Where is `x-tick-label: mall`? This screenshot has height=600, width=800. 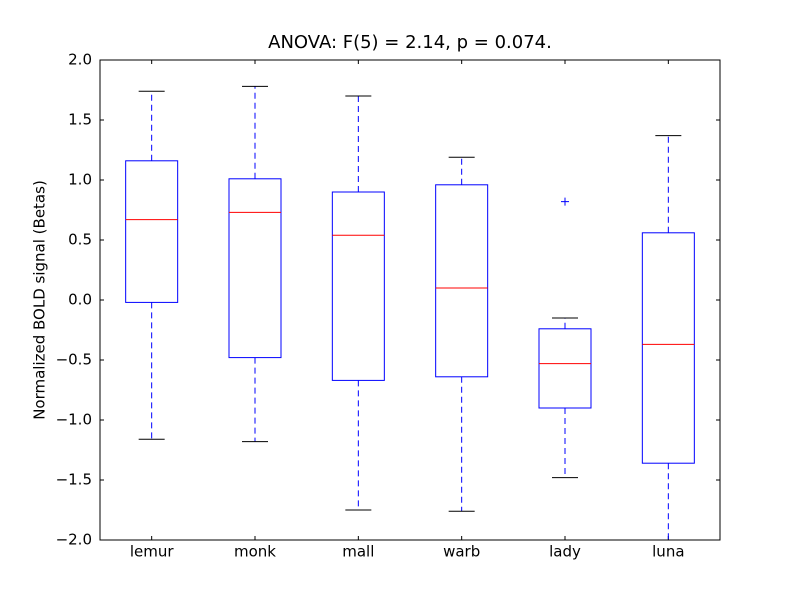
x-tick-label: mall is located at coordinates (358, 552).